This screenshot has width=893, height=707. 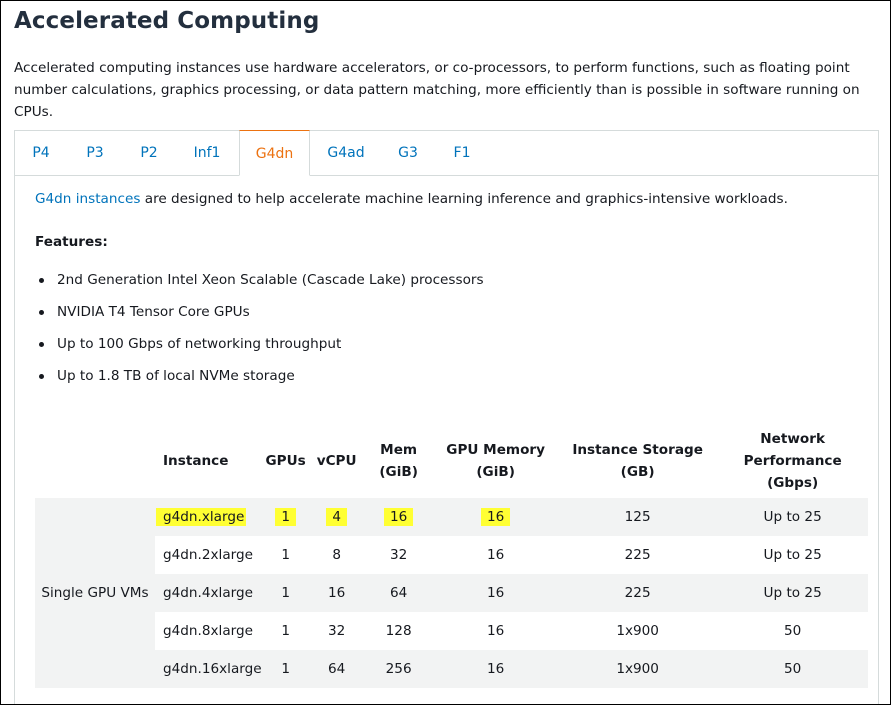 I want to click on highlight-vcpu: 4, so click(x=336, y=517).